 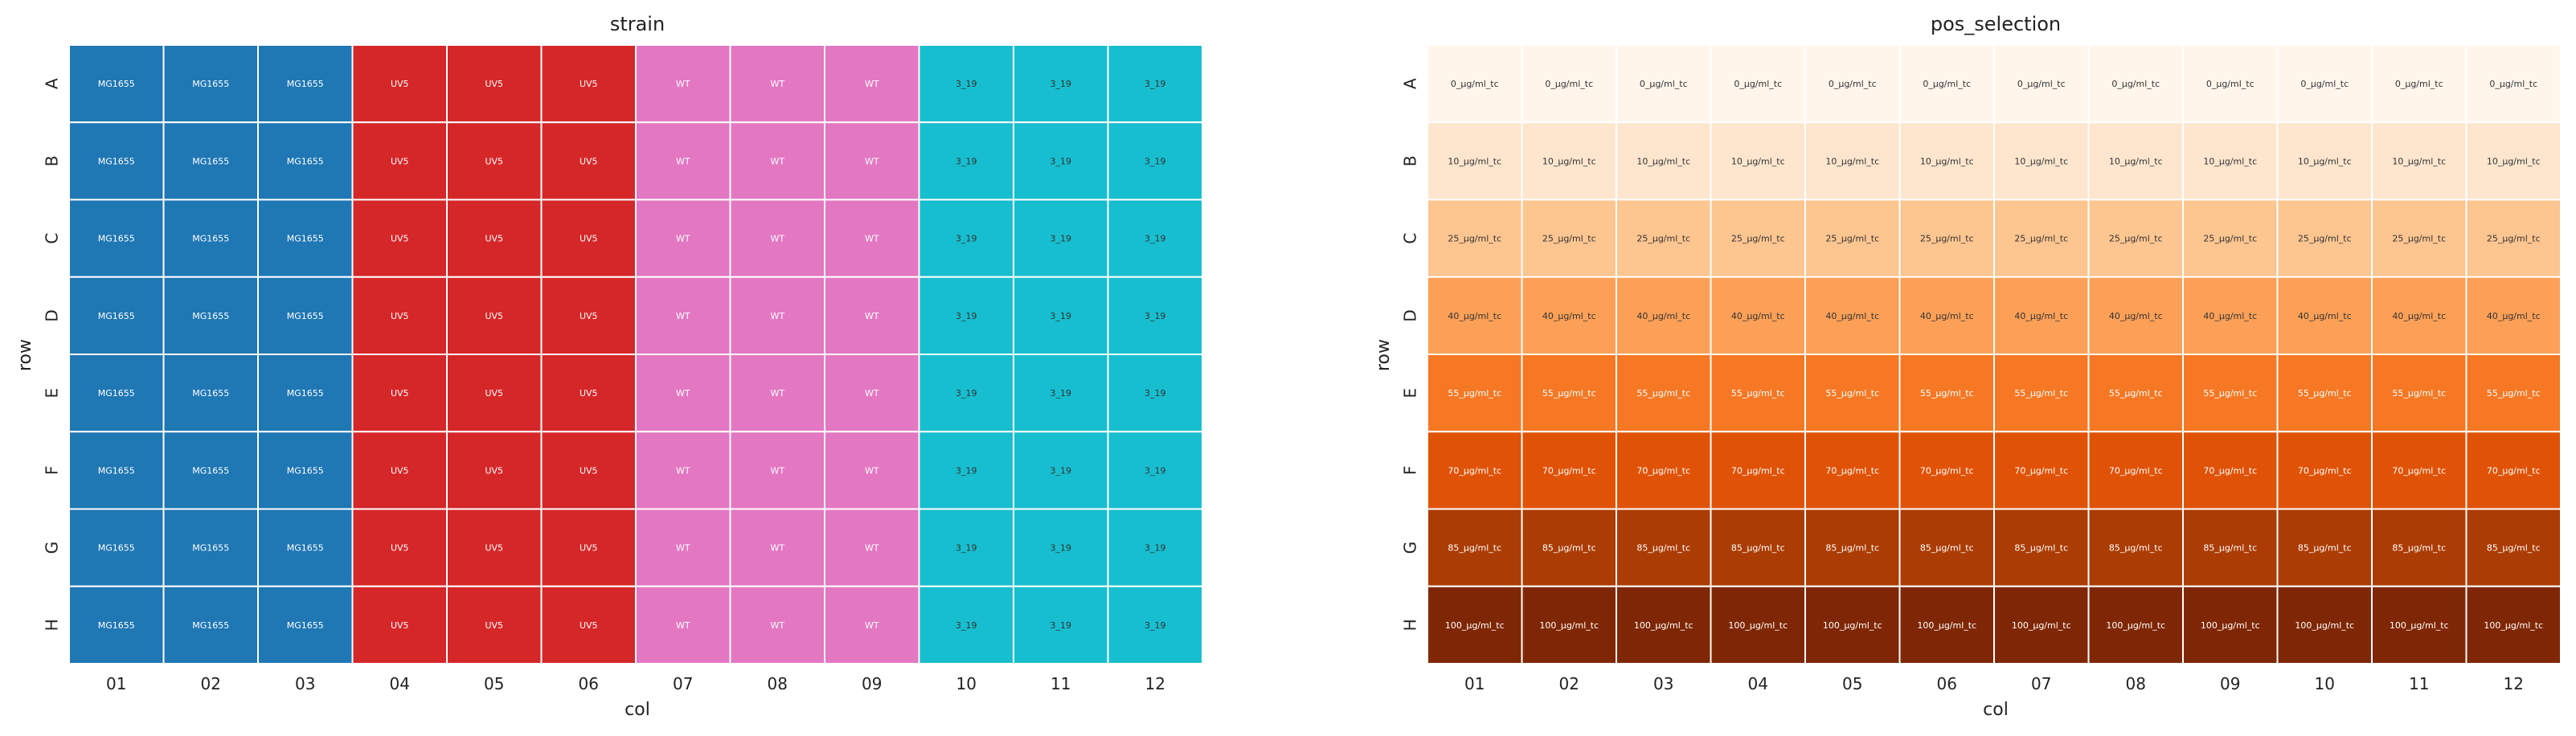 What do you see at coordinates (494, 684) in the screenshot?
I see `x-tick-label: 05` at bounding box center [494, 684].